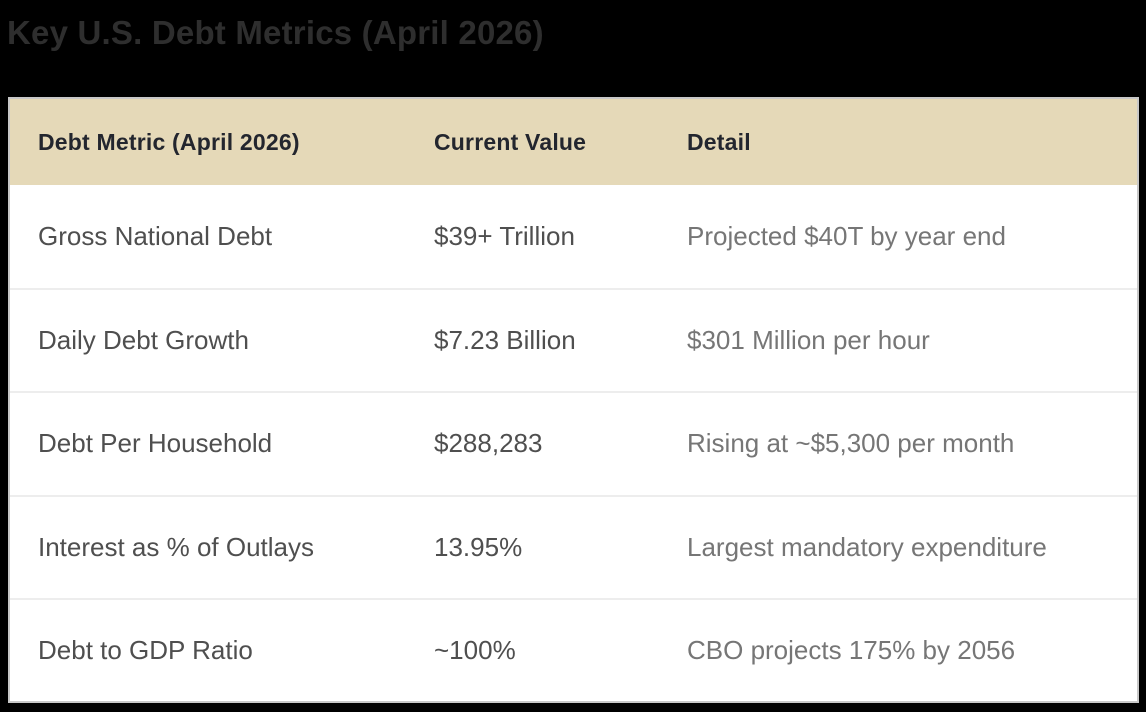  I want to click on page-title: Key U.S. Debt Metrics (April 2026), so click(275, 32).